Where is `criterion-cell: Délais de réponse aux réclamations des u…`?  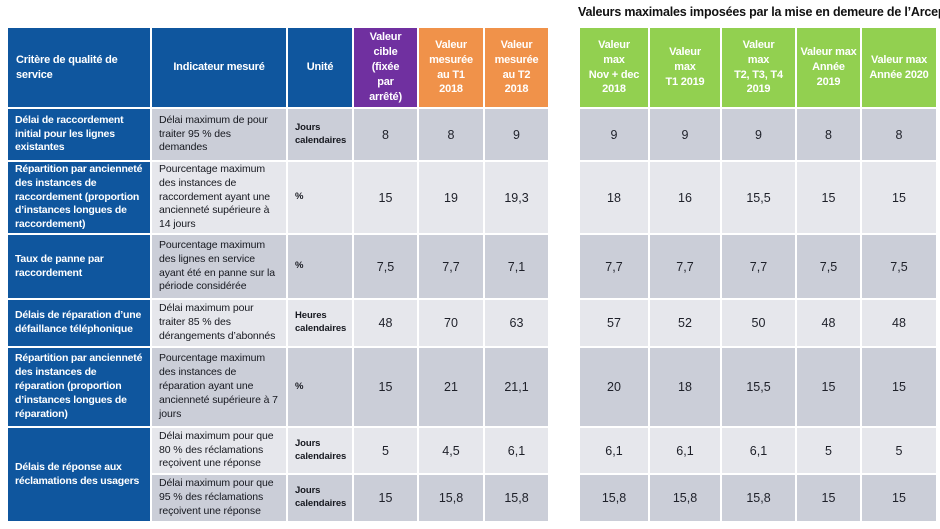 criterion-cell: Délais de réponse aux réclamations des u… is located at coordinates (79, 474).